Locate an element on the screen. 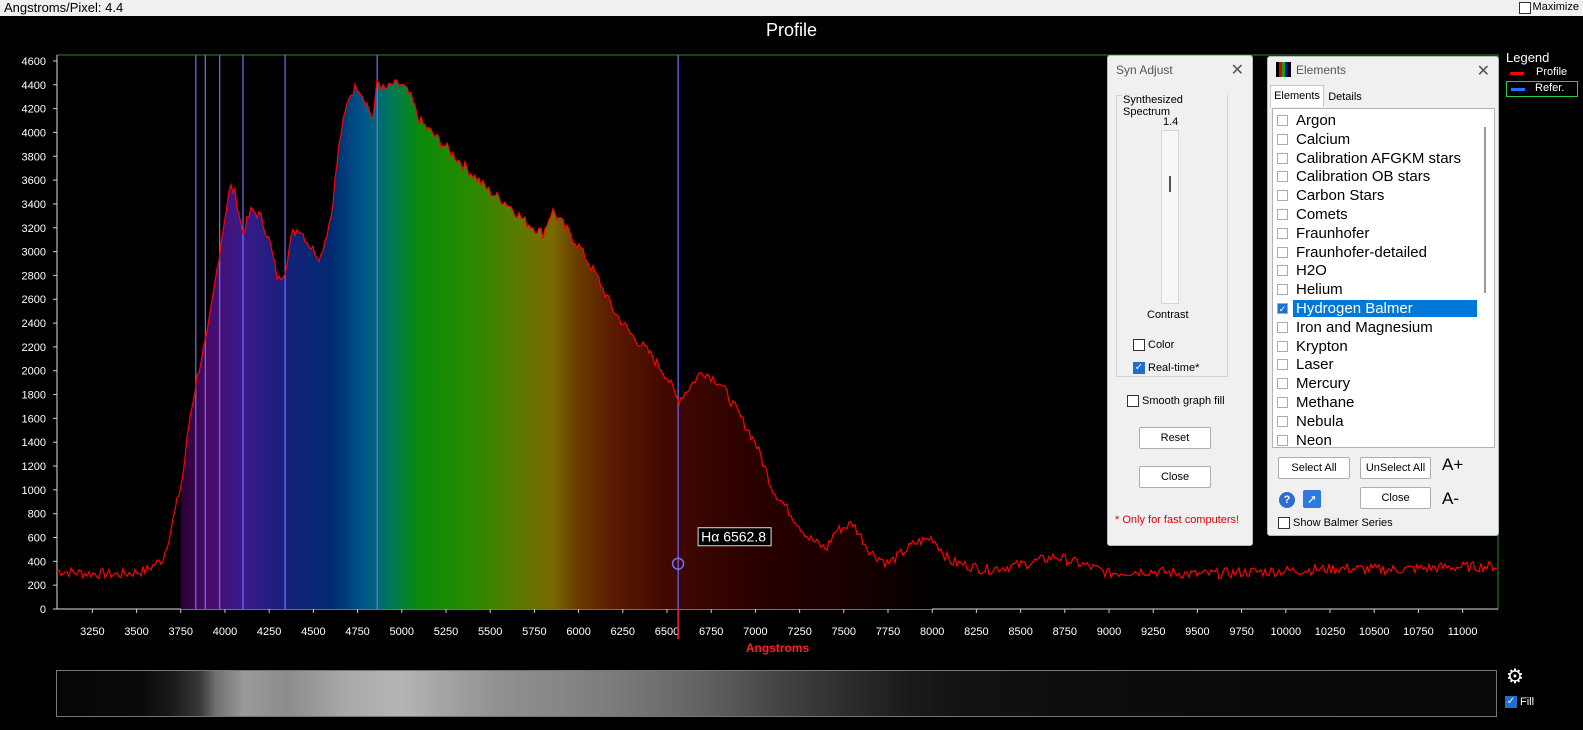 The image size is (1583, 730). y-tick-label: 3800 is located at coordinates (34, 157).